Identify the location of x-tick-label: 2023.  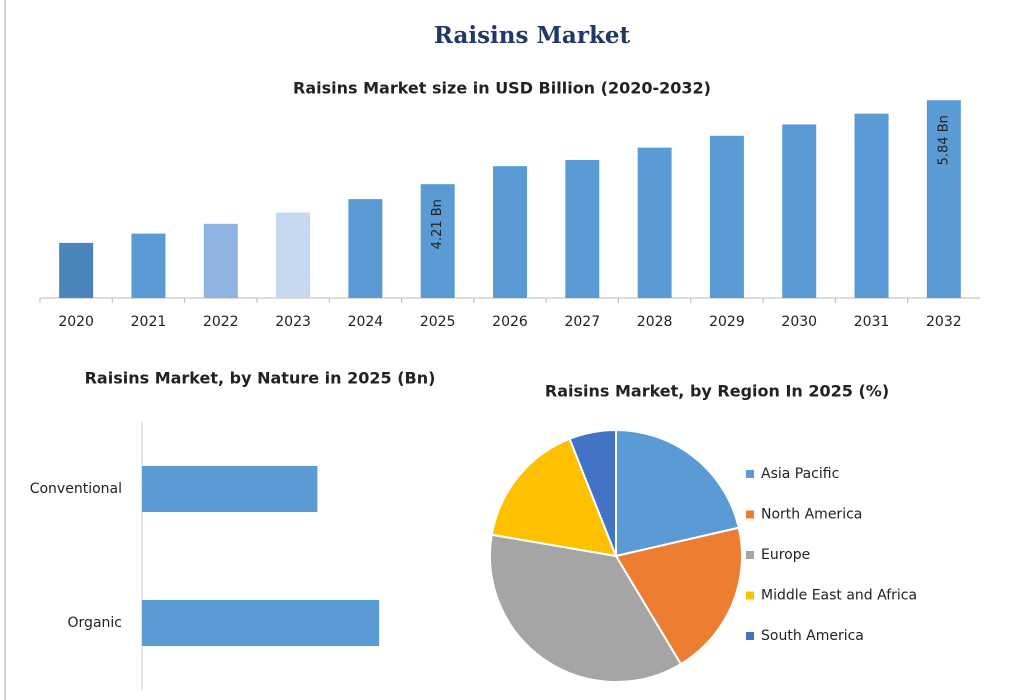
(293, 322).